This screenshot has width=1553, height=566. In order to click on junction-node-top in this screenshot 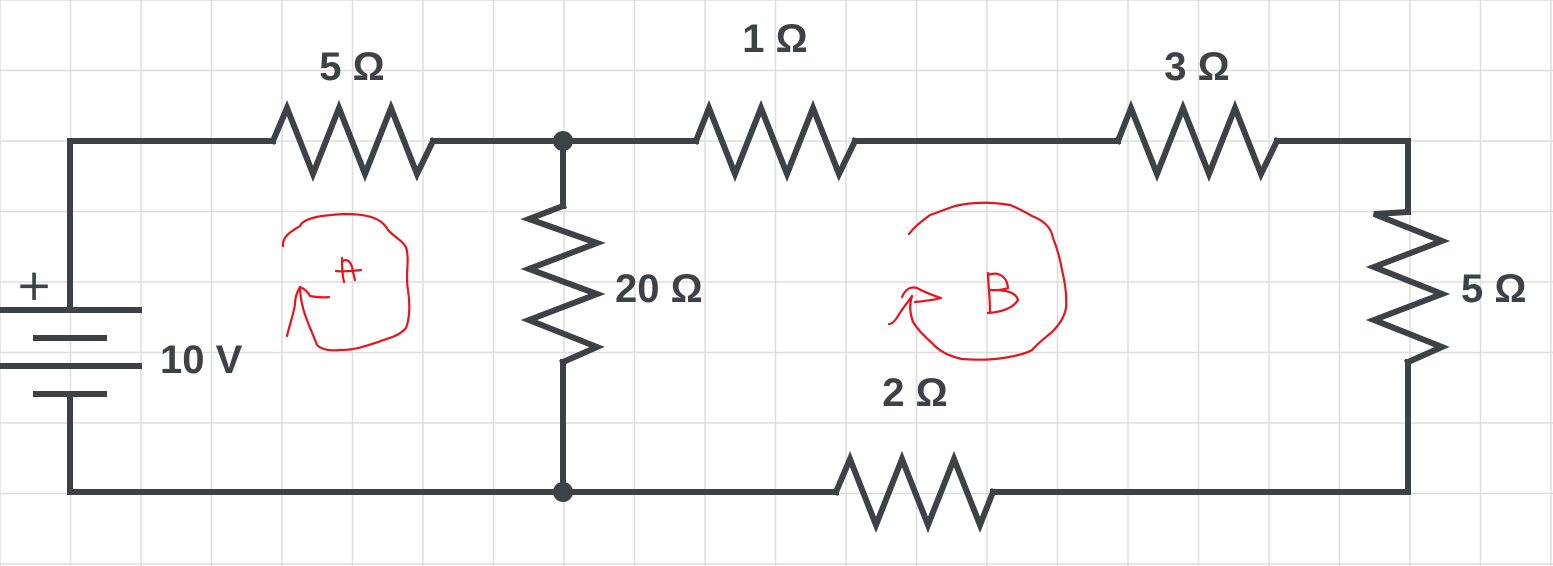, I will do `click(563, 141)`.